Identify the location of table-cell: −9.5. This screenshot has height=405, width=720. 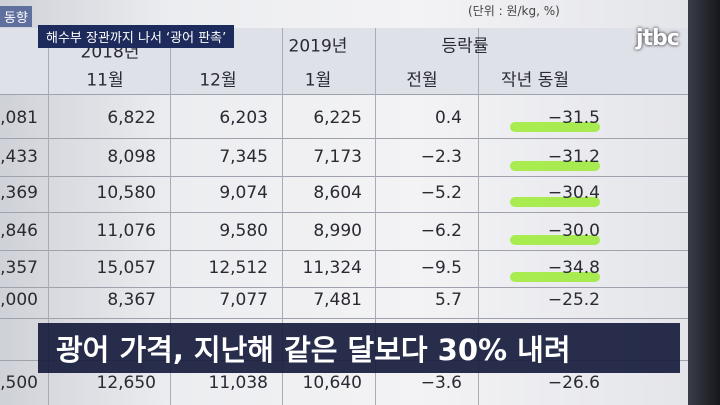
(441, 268).